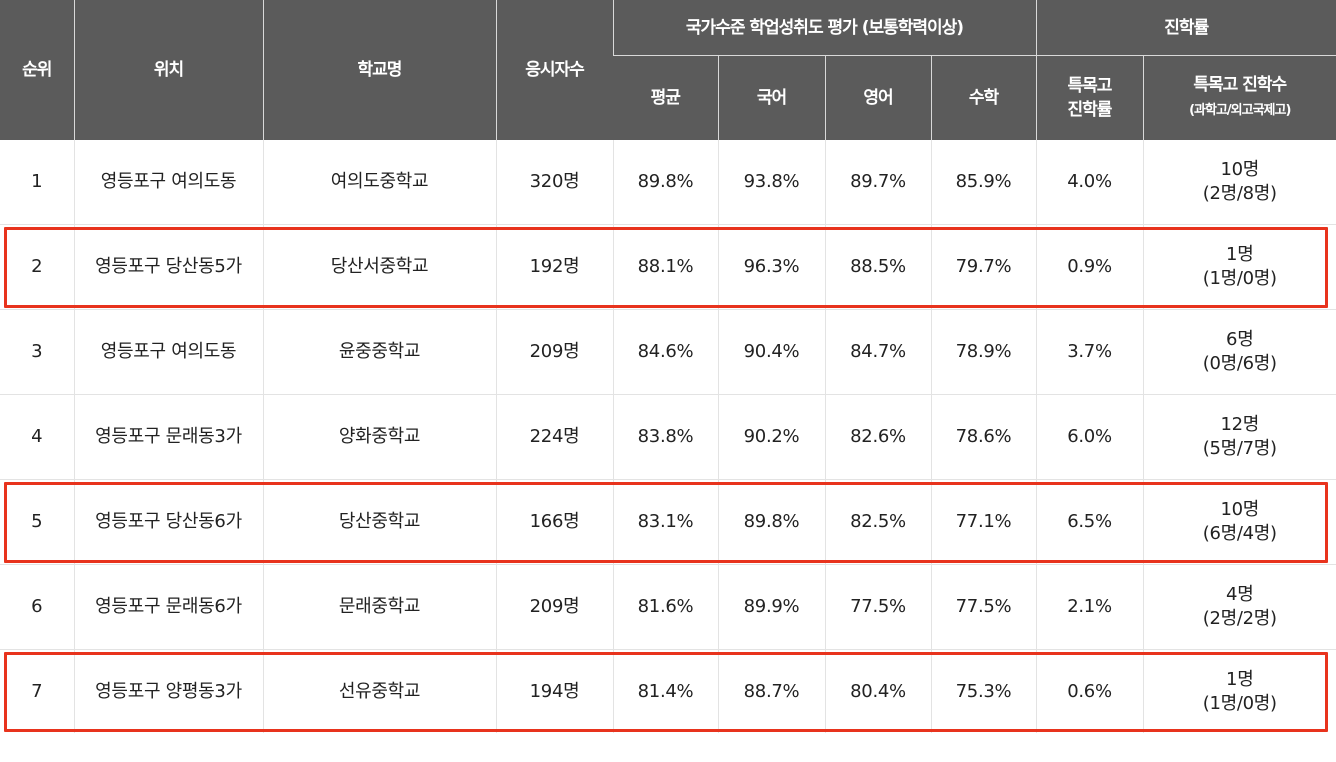  I want to click on header-avg: 평균, so click(665, 97).